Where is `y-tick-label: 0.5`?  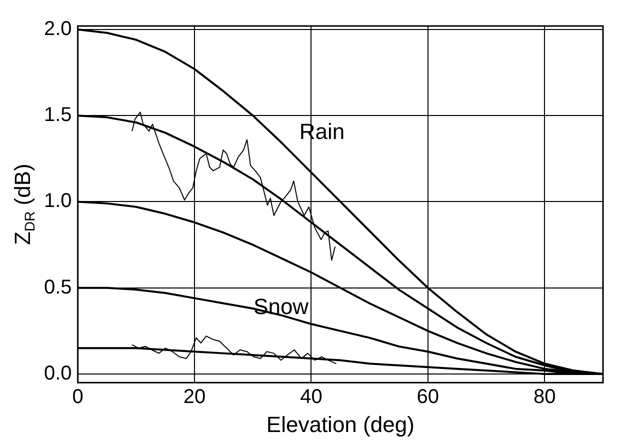 y-tick-label: 0.5 is located at coordinates (58, 287).